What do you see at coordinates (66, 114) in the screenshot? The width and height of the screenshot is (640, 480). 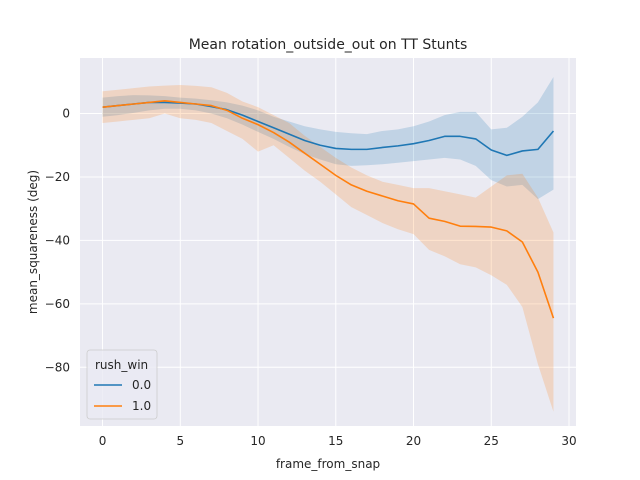 I see `y-tick-label: 0` at bounding box center [66, 114].